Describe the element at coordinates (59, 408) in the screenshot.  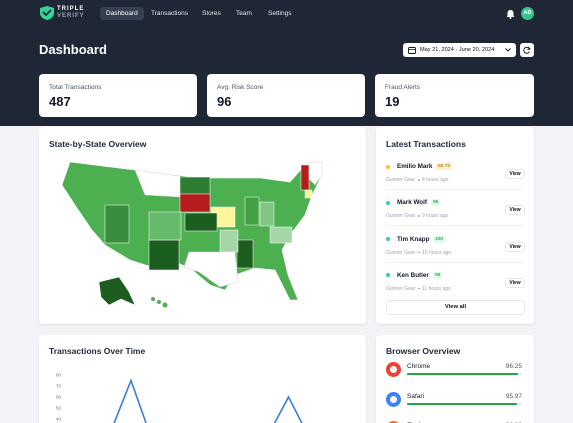
I see `y-tick-label: 50` at that location.